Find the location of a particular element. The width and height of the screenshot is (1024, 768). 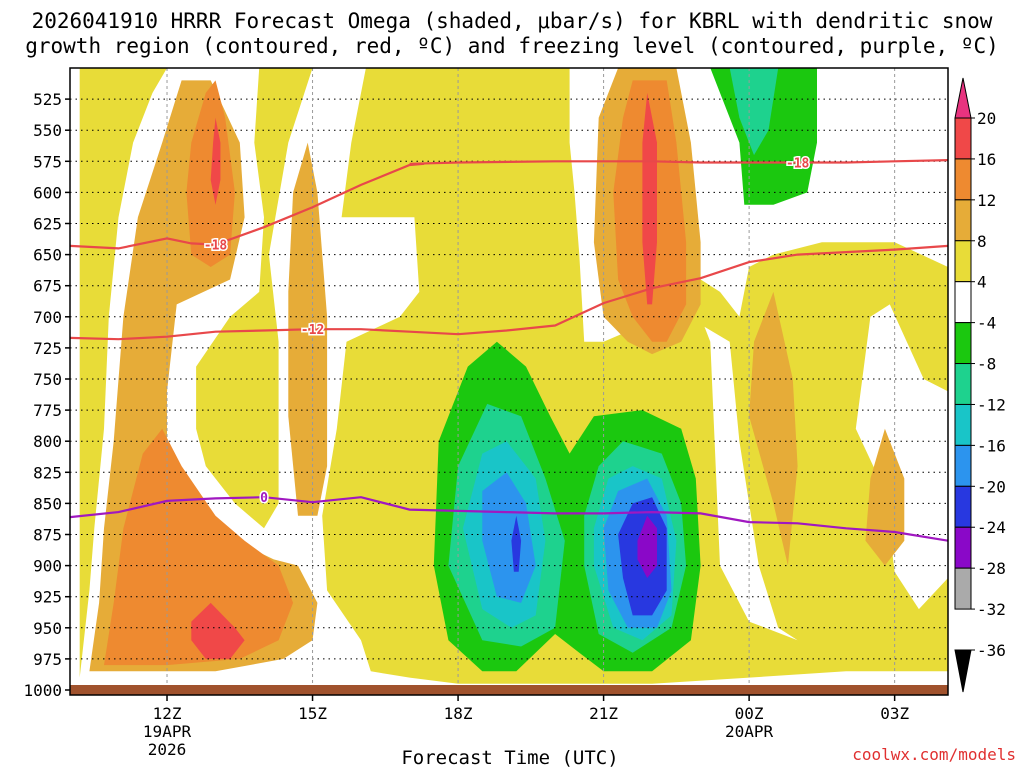

colorbar-label-13: -36 is located at coordinates (991, 650).